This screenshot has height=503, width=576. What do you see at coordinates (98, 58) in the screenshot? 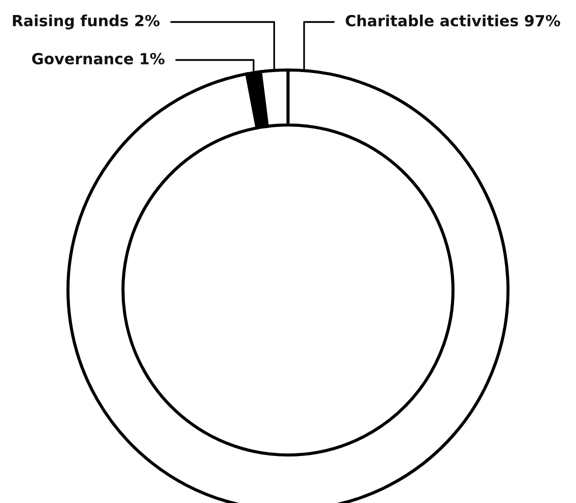
I see `slice-label: Governance 1%` at bounding box center [98, 58].